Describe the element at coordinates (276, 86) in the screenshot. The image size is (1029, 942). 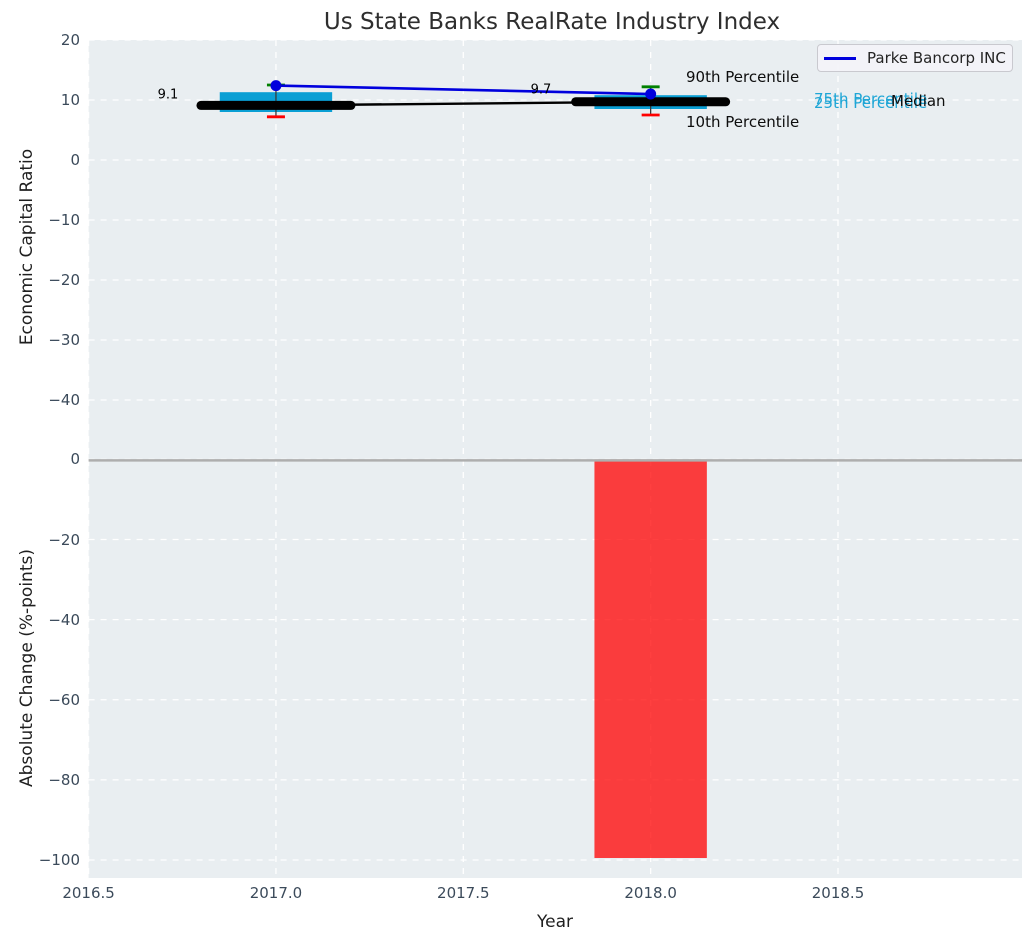
I see `parke-bancorp-point-2017` at that location.